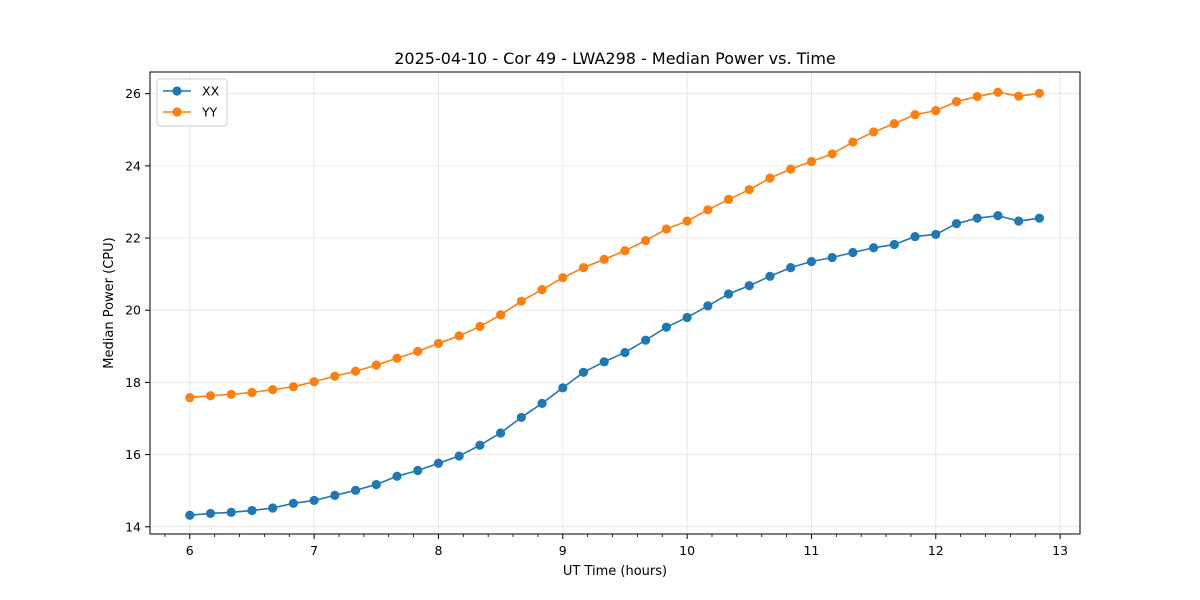 This screenshot has height=600, width=1200. Describe the element at coordinates (687, 550) in the screenshot. I see `x-tick-label: 10` at that location.